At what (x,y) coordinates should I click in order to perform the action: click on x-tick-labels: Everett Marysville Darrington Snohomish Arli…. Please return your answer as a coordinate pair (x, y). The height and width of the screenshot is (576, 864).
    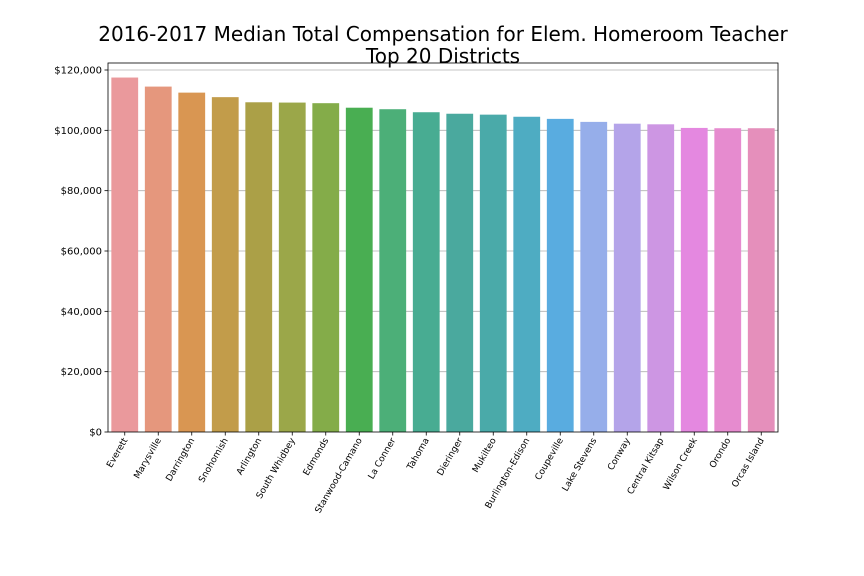
    Looking at the image, I should click on (435, 475).